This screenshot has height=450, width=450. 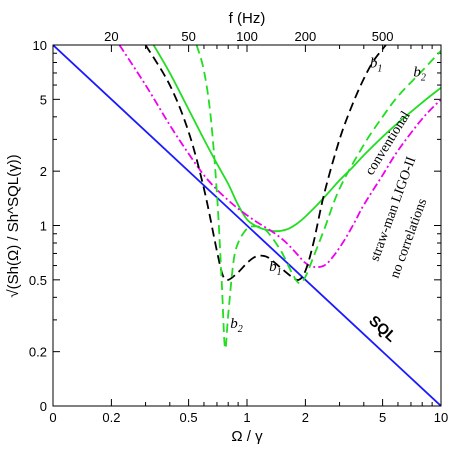 What do you see at coordinates (43, 226) in the screenshot?
I see `y-tick-label: 1` at bounding box center [43, 226].